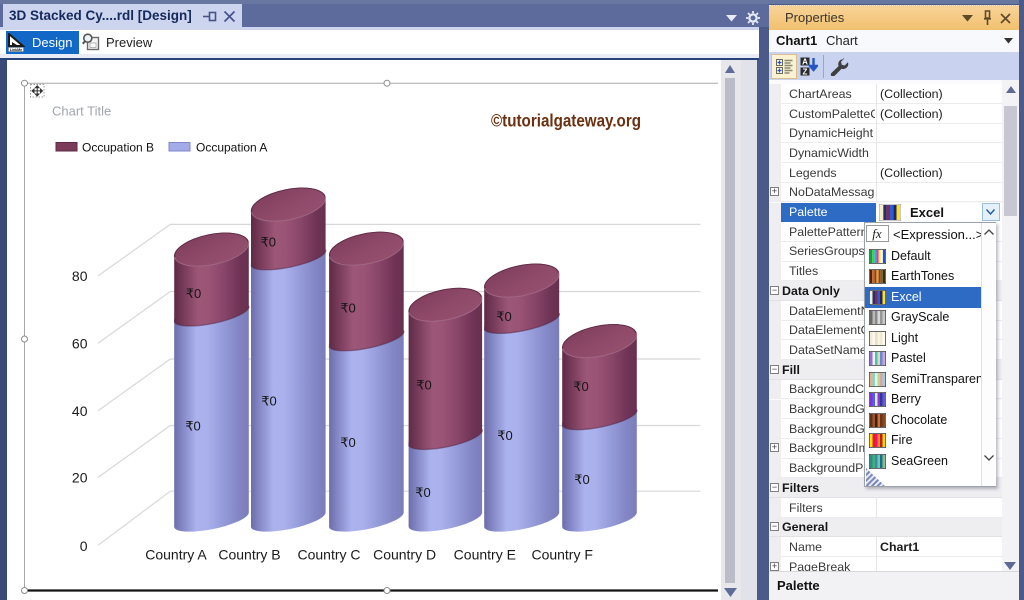 The height and width of the screenshot is (600, 1024). I want to click on svg-text: Z, so click(805, 71).